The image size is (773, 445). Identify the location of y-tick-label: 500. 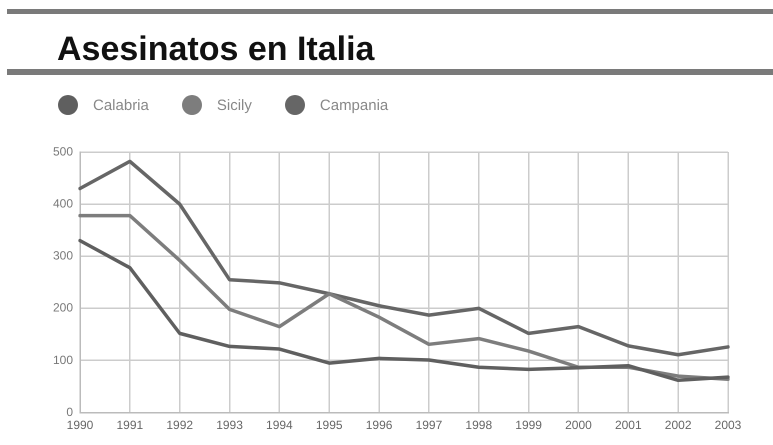
(63, 151).